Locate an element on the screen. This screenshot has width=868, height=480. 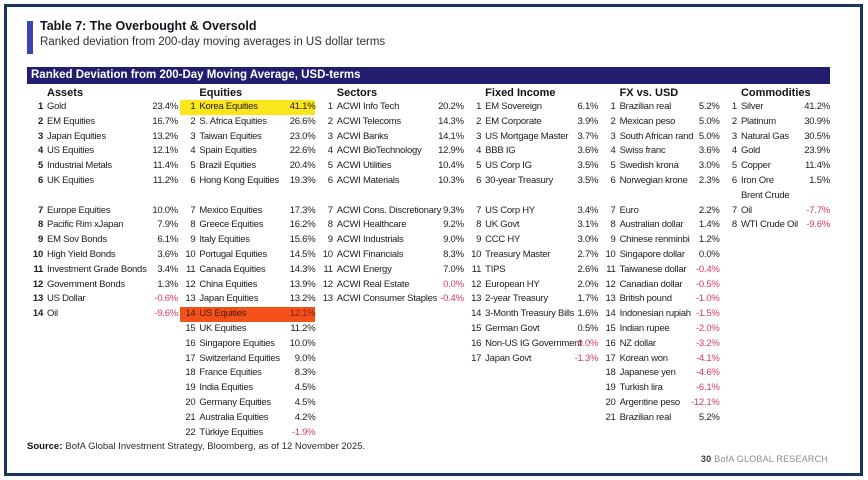
table-row: 15 Indian rupee -2.0% is located at coordinates (660, 329).